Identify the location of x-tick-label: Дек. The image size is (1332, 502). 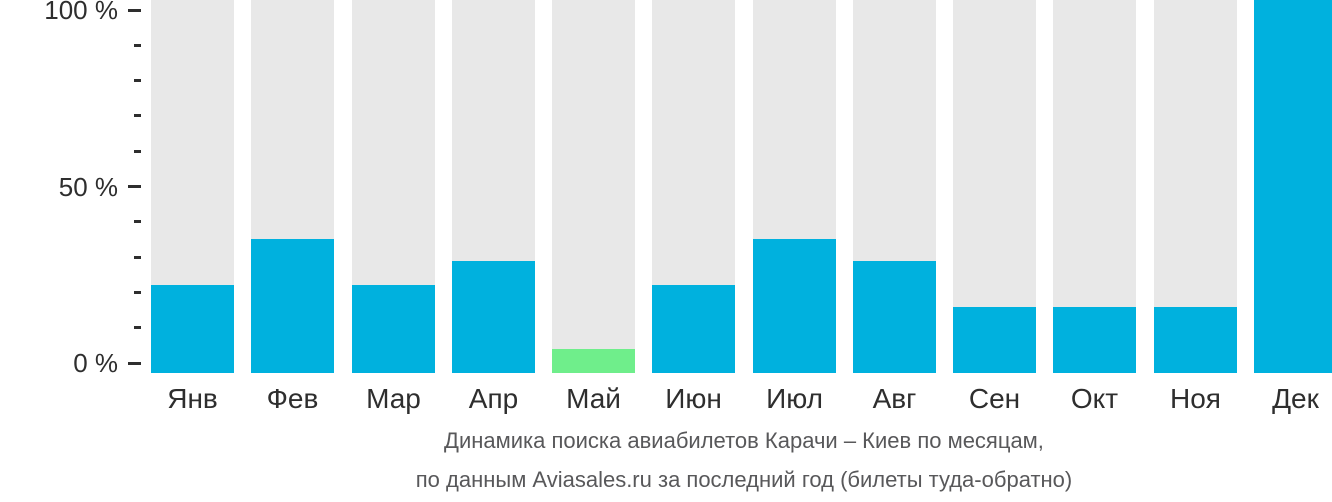
(1295, 398).